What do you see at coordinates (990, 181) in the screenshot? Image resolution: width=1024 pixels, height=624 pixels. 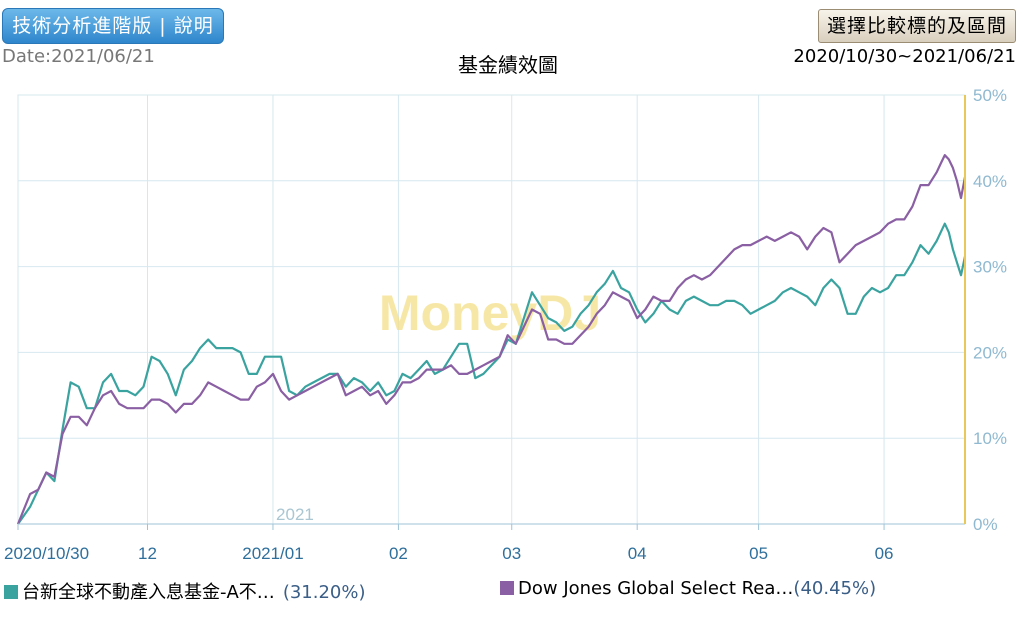 I see `y-tick-label: 40%` at bounding box center [990, 181].